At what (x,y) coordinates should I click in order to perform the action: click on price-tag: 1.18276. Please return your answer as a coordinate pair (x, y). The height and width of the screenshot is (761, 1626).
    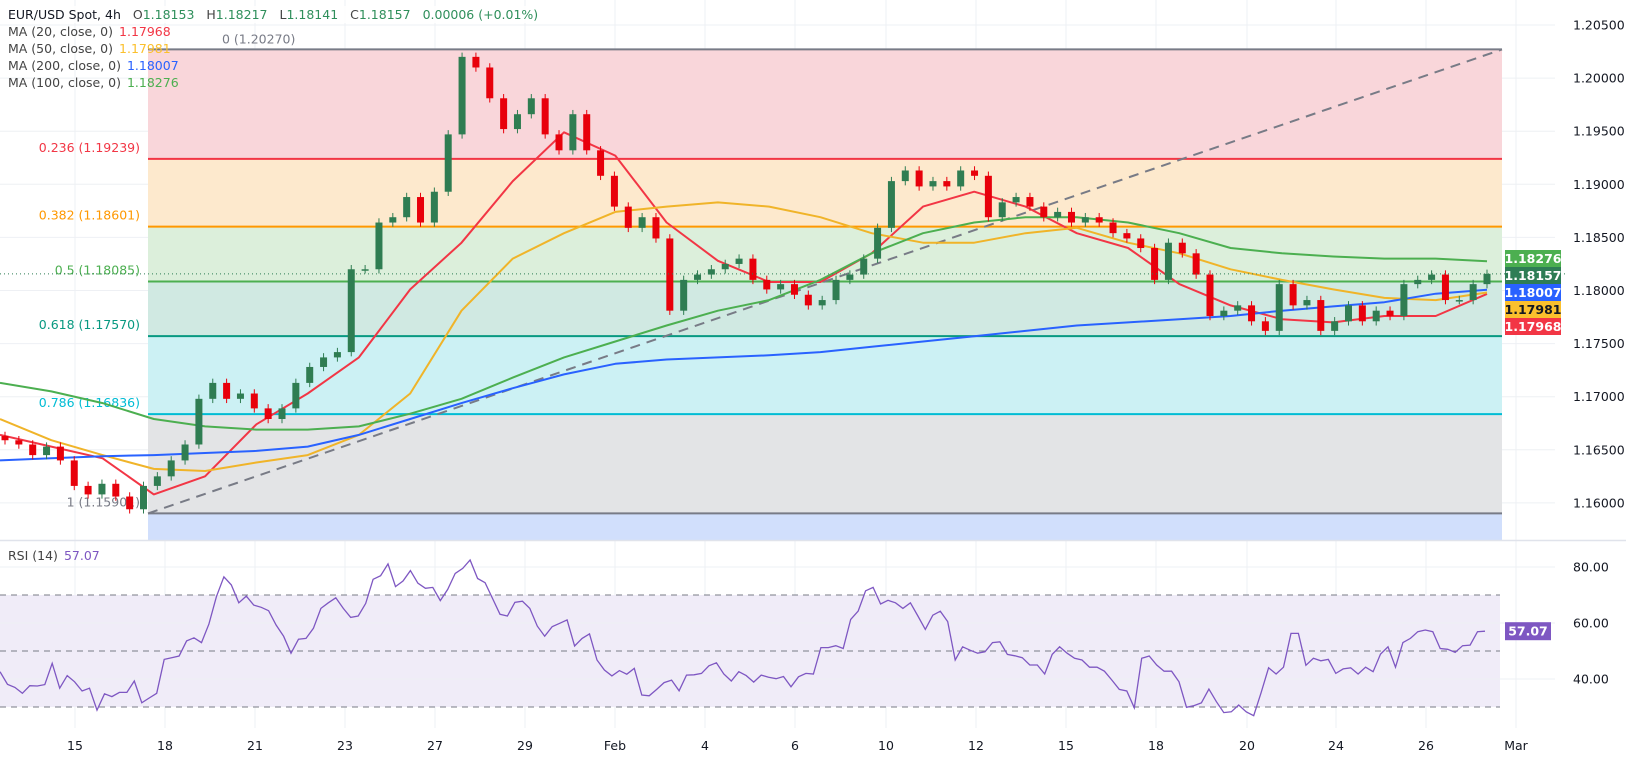
    Looking at the image, I should click on (1533, 258).